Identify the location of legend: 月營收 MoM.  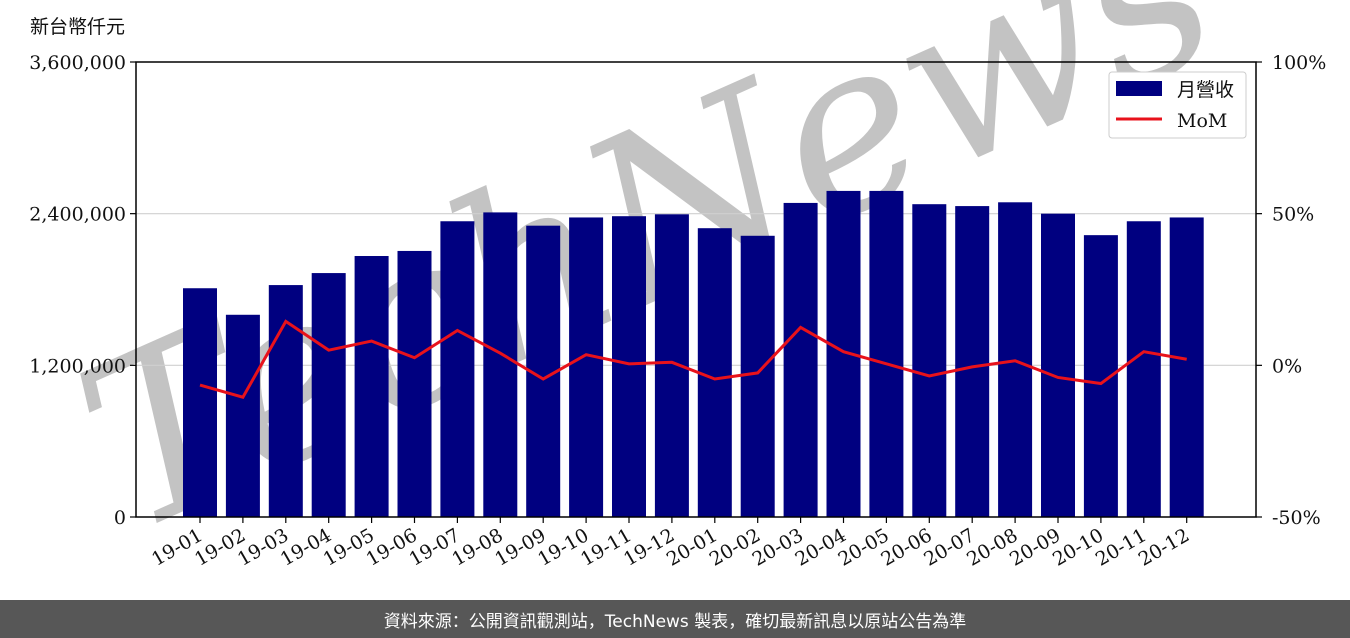
(1177, 105).